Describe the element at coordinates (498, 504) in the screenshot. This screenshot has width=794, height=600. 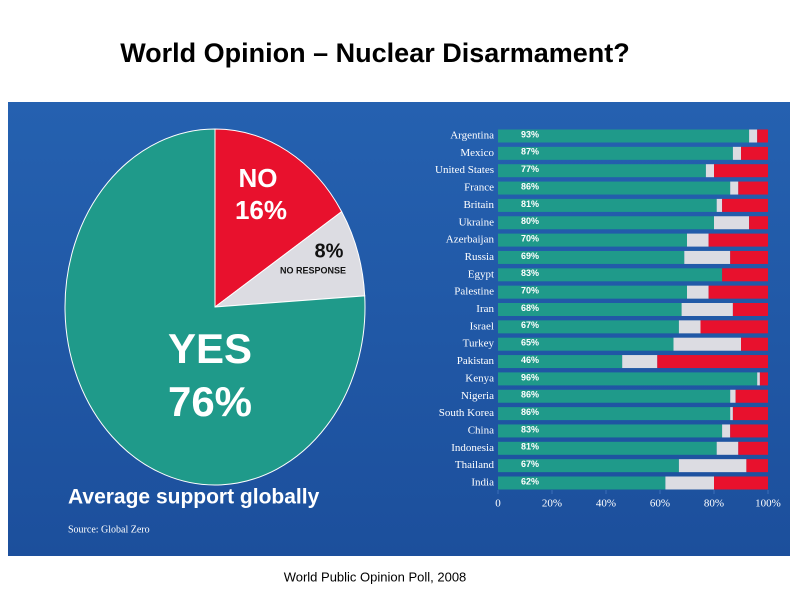
I see `x-tick-label: 0` at that location.